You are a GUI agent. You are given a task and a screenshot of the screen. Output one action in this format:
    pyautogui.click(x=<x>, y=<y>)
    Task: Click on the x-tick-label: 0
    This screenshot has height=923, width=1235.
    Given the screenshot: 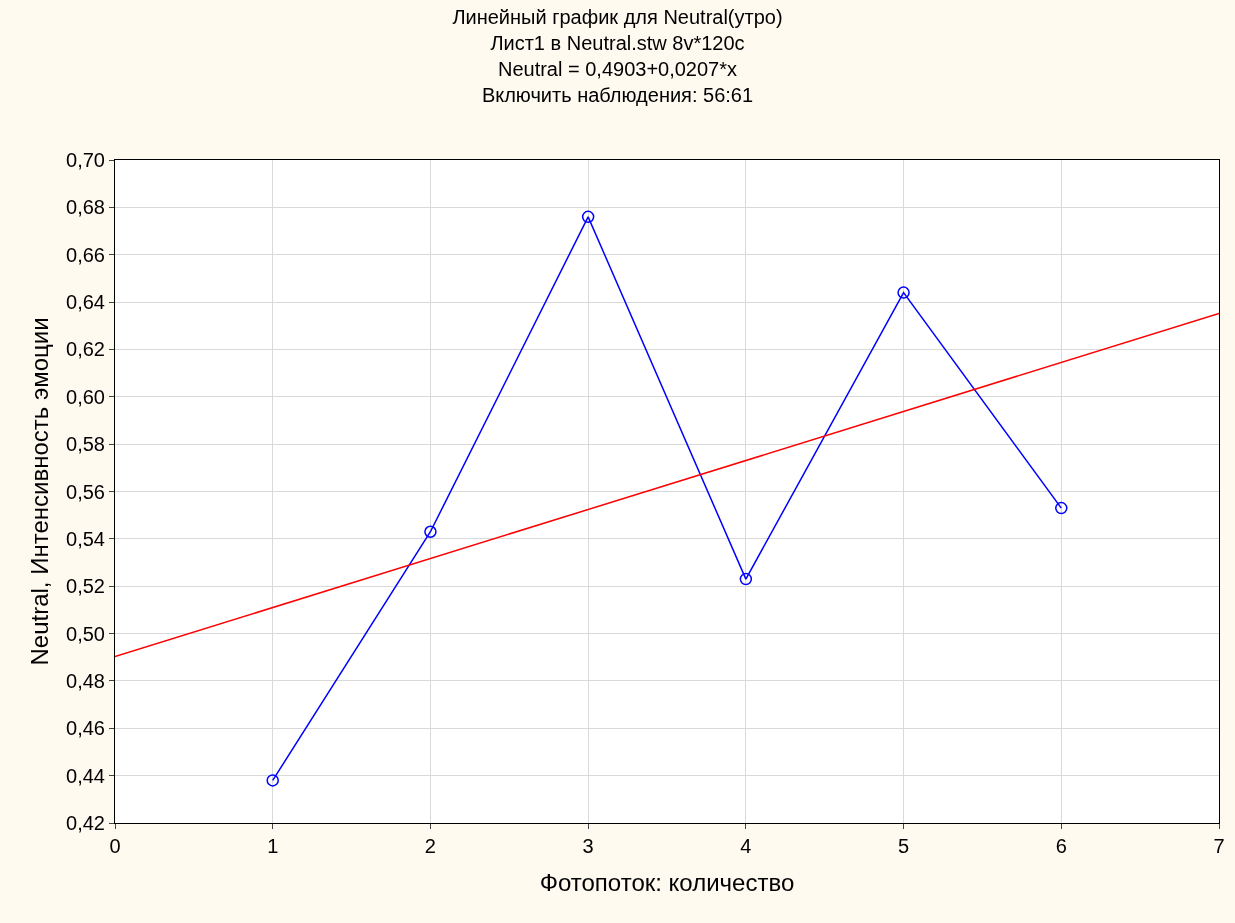 What is the action you would take?
    pyautogui.click(x=115, y=846)
    